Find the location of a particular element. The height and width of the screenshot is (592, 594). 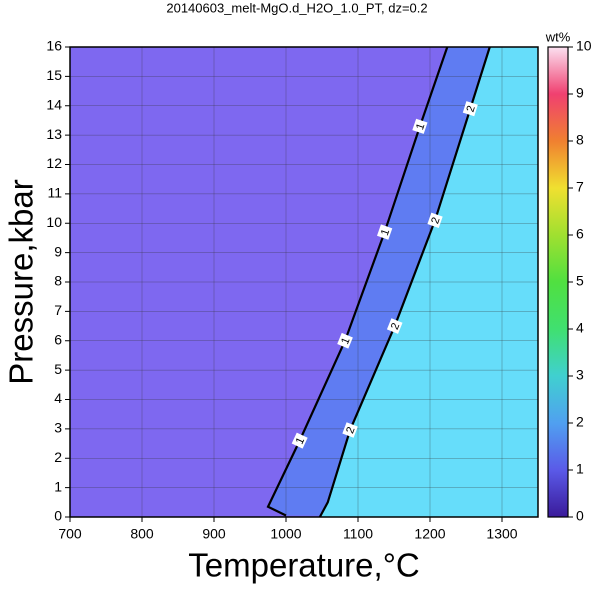

colorbar-tick-label: 1 is located at coordinates (580, 469).